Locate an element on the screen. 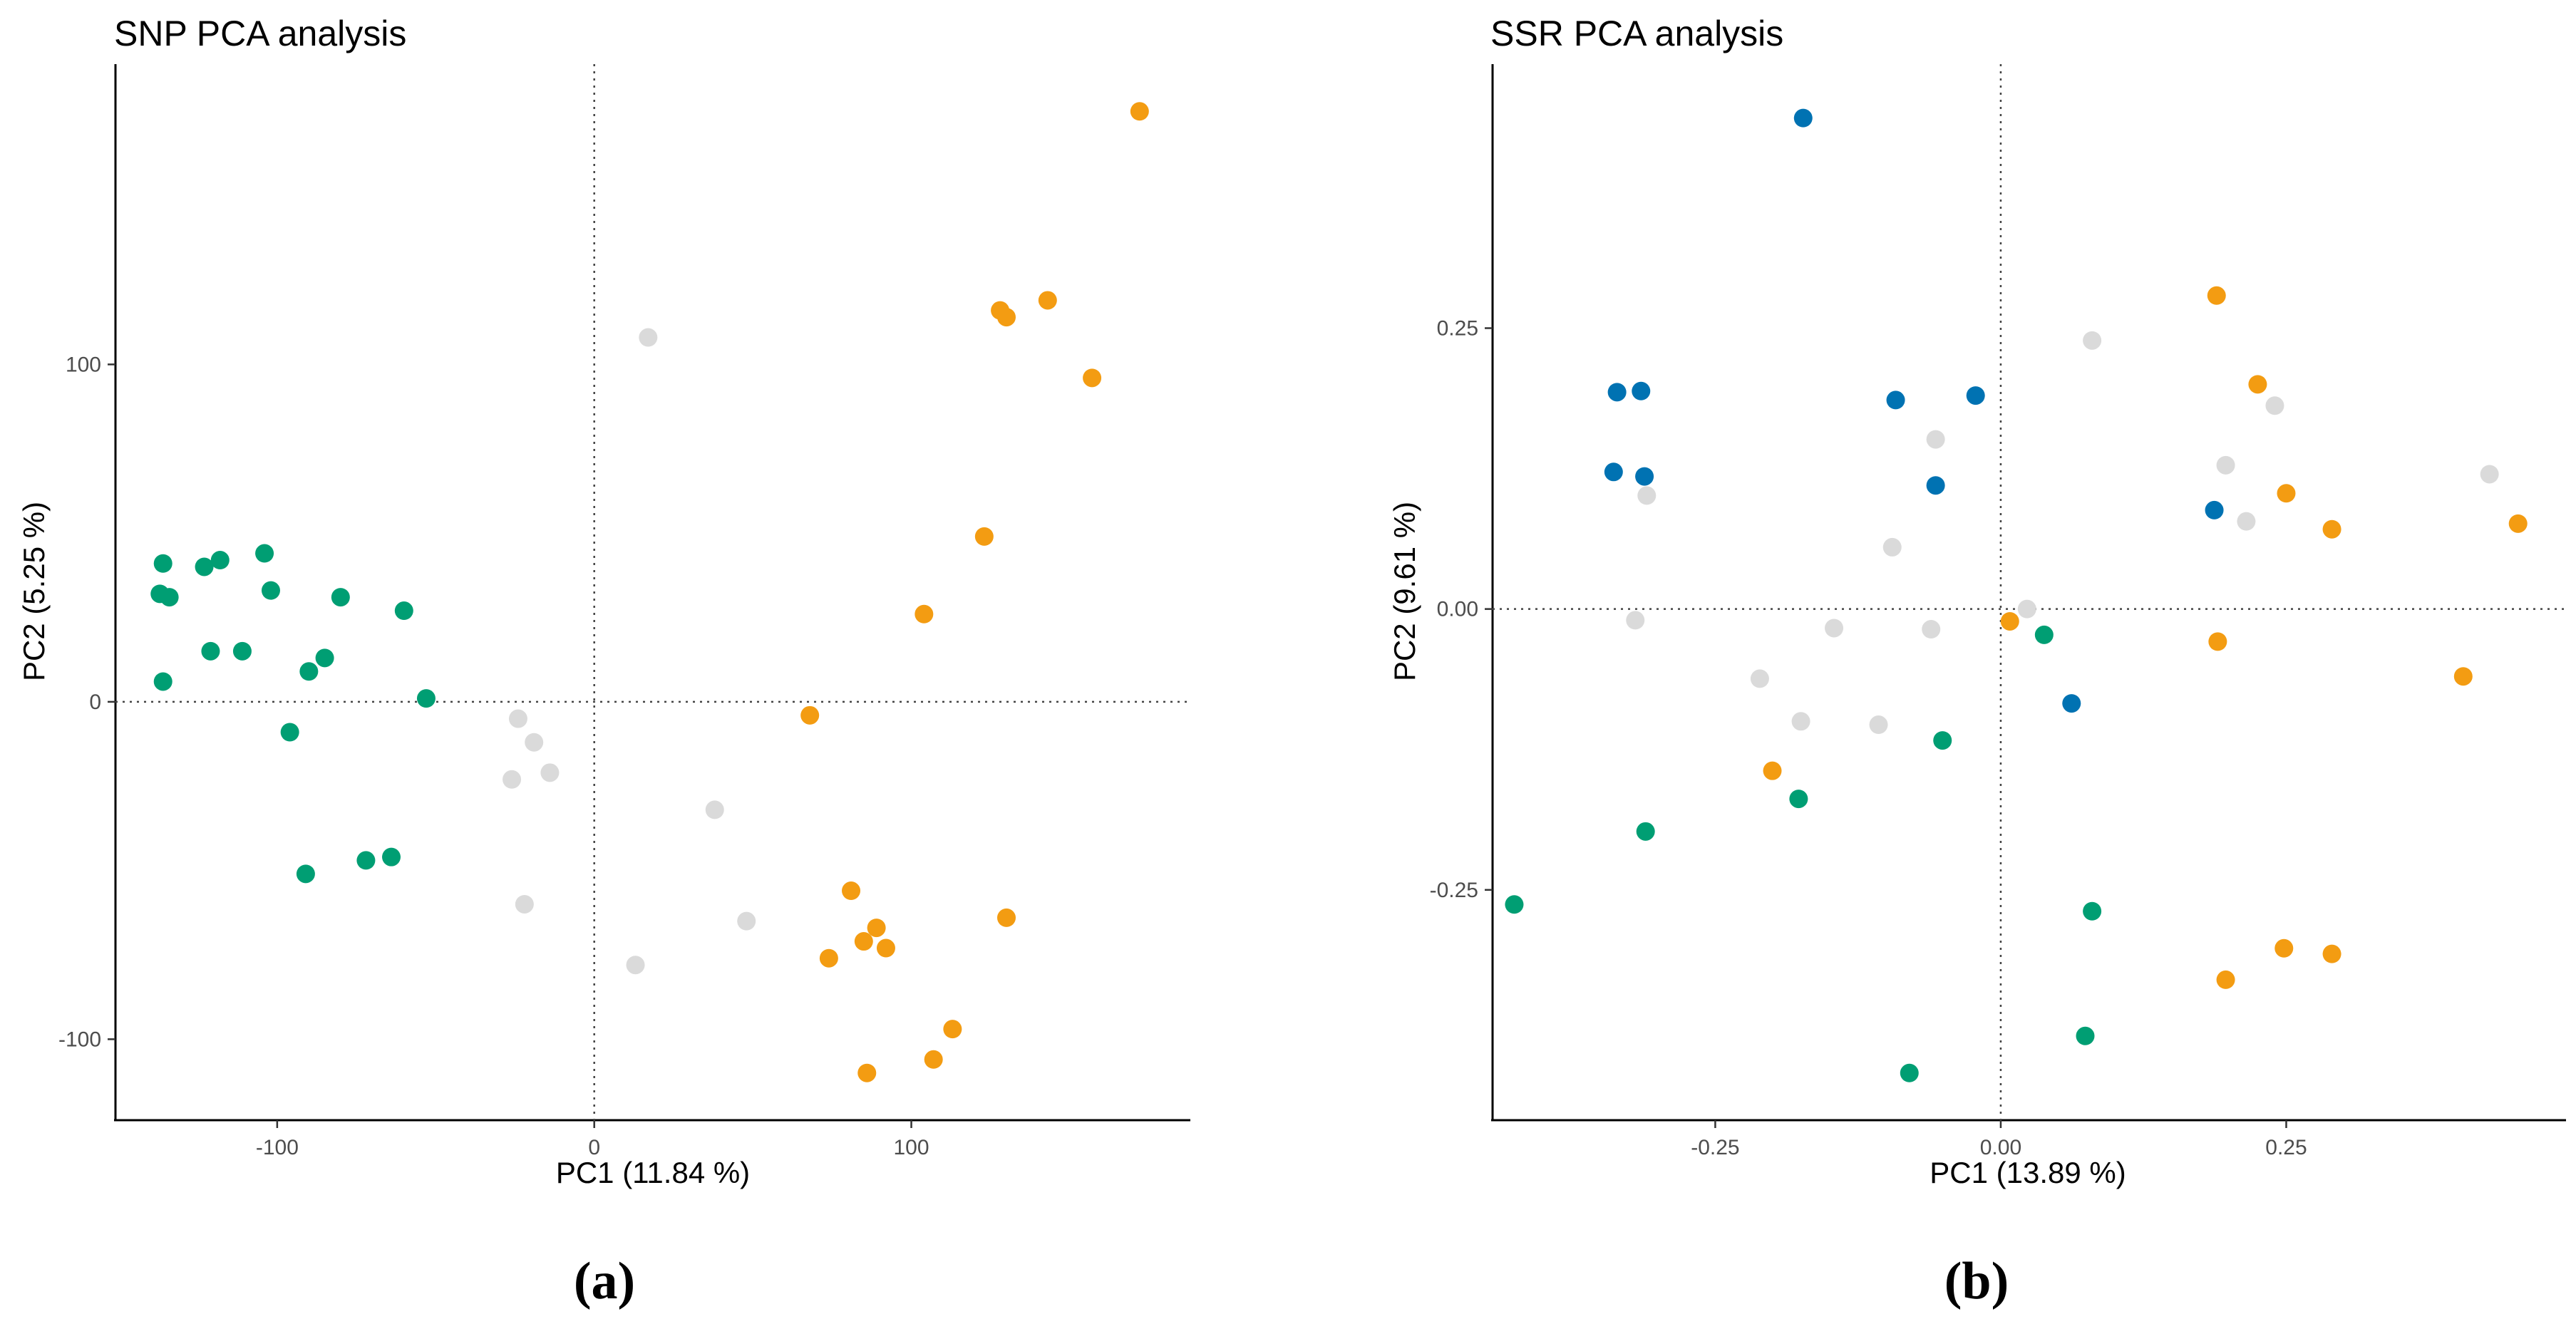 The height and width of the screenshot is (1319, 2576). snp-y-tick-label: 100 is located at coordinates (83, 365).